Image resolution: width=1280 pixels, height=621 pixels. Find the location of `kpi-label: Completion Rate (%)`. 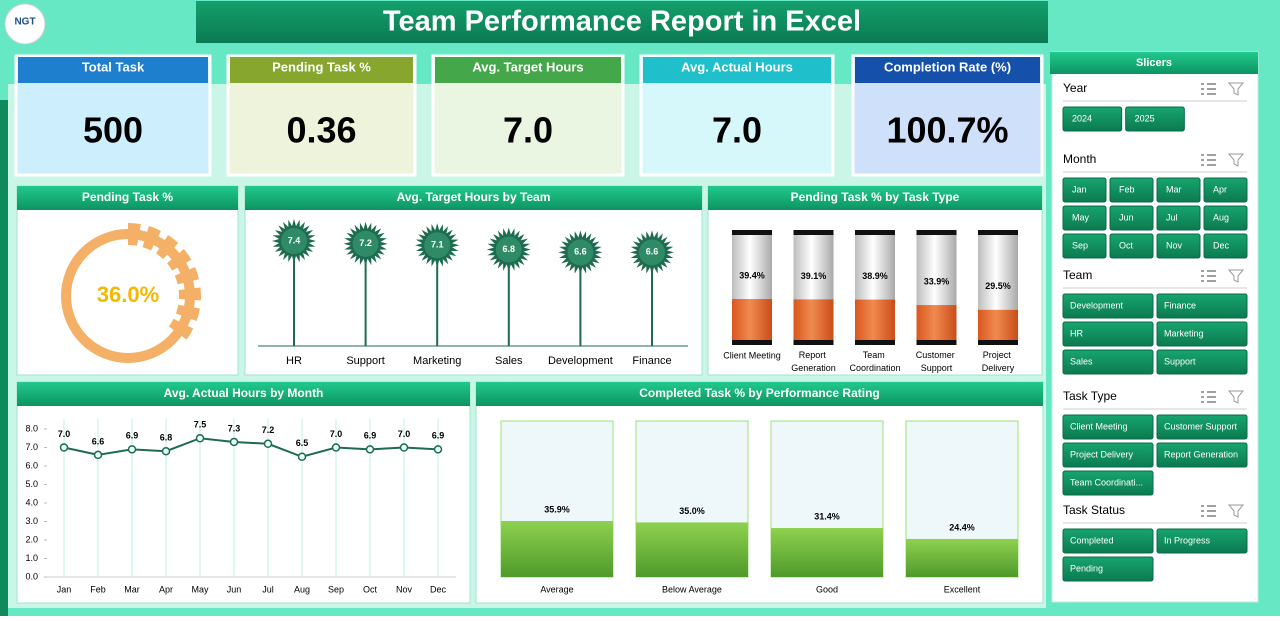

kpi-label: Completion Rate (%) is located at coordinates (947, 66).